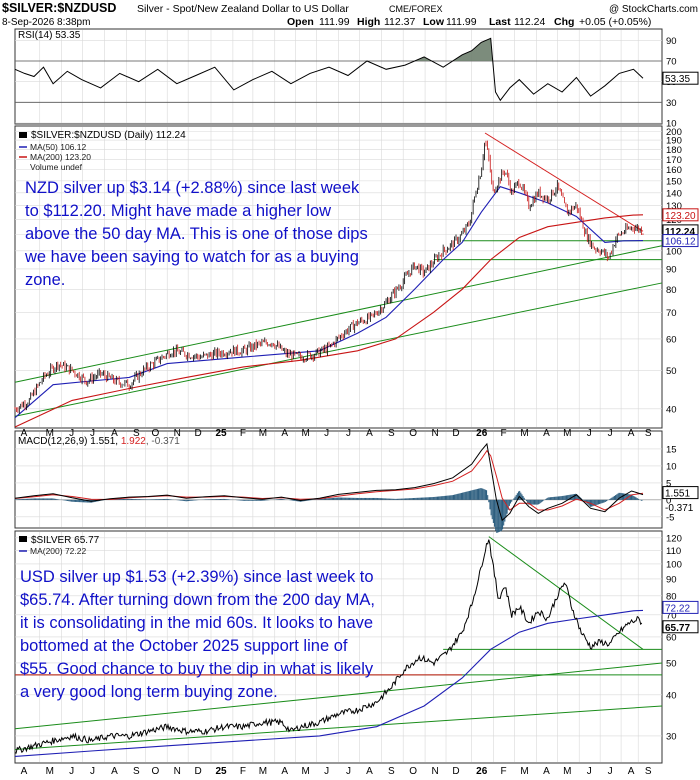 This screenshot has height=780, width=700. Describe the element at coordinates (163, 441) in the screenshot. I see `macd-legend-hist: , -0.371` at that location.